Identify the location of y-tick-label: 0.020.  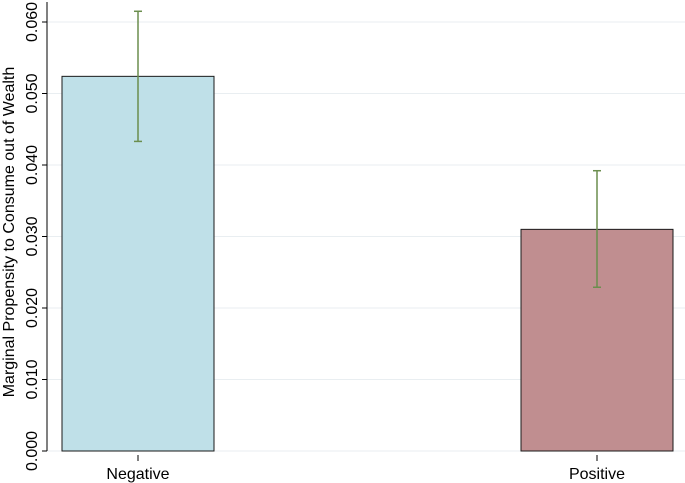
(32, 308).